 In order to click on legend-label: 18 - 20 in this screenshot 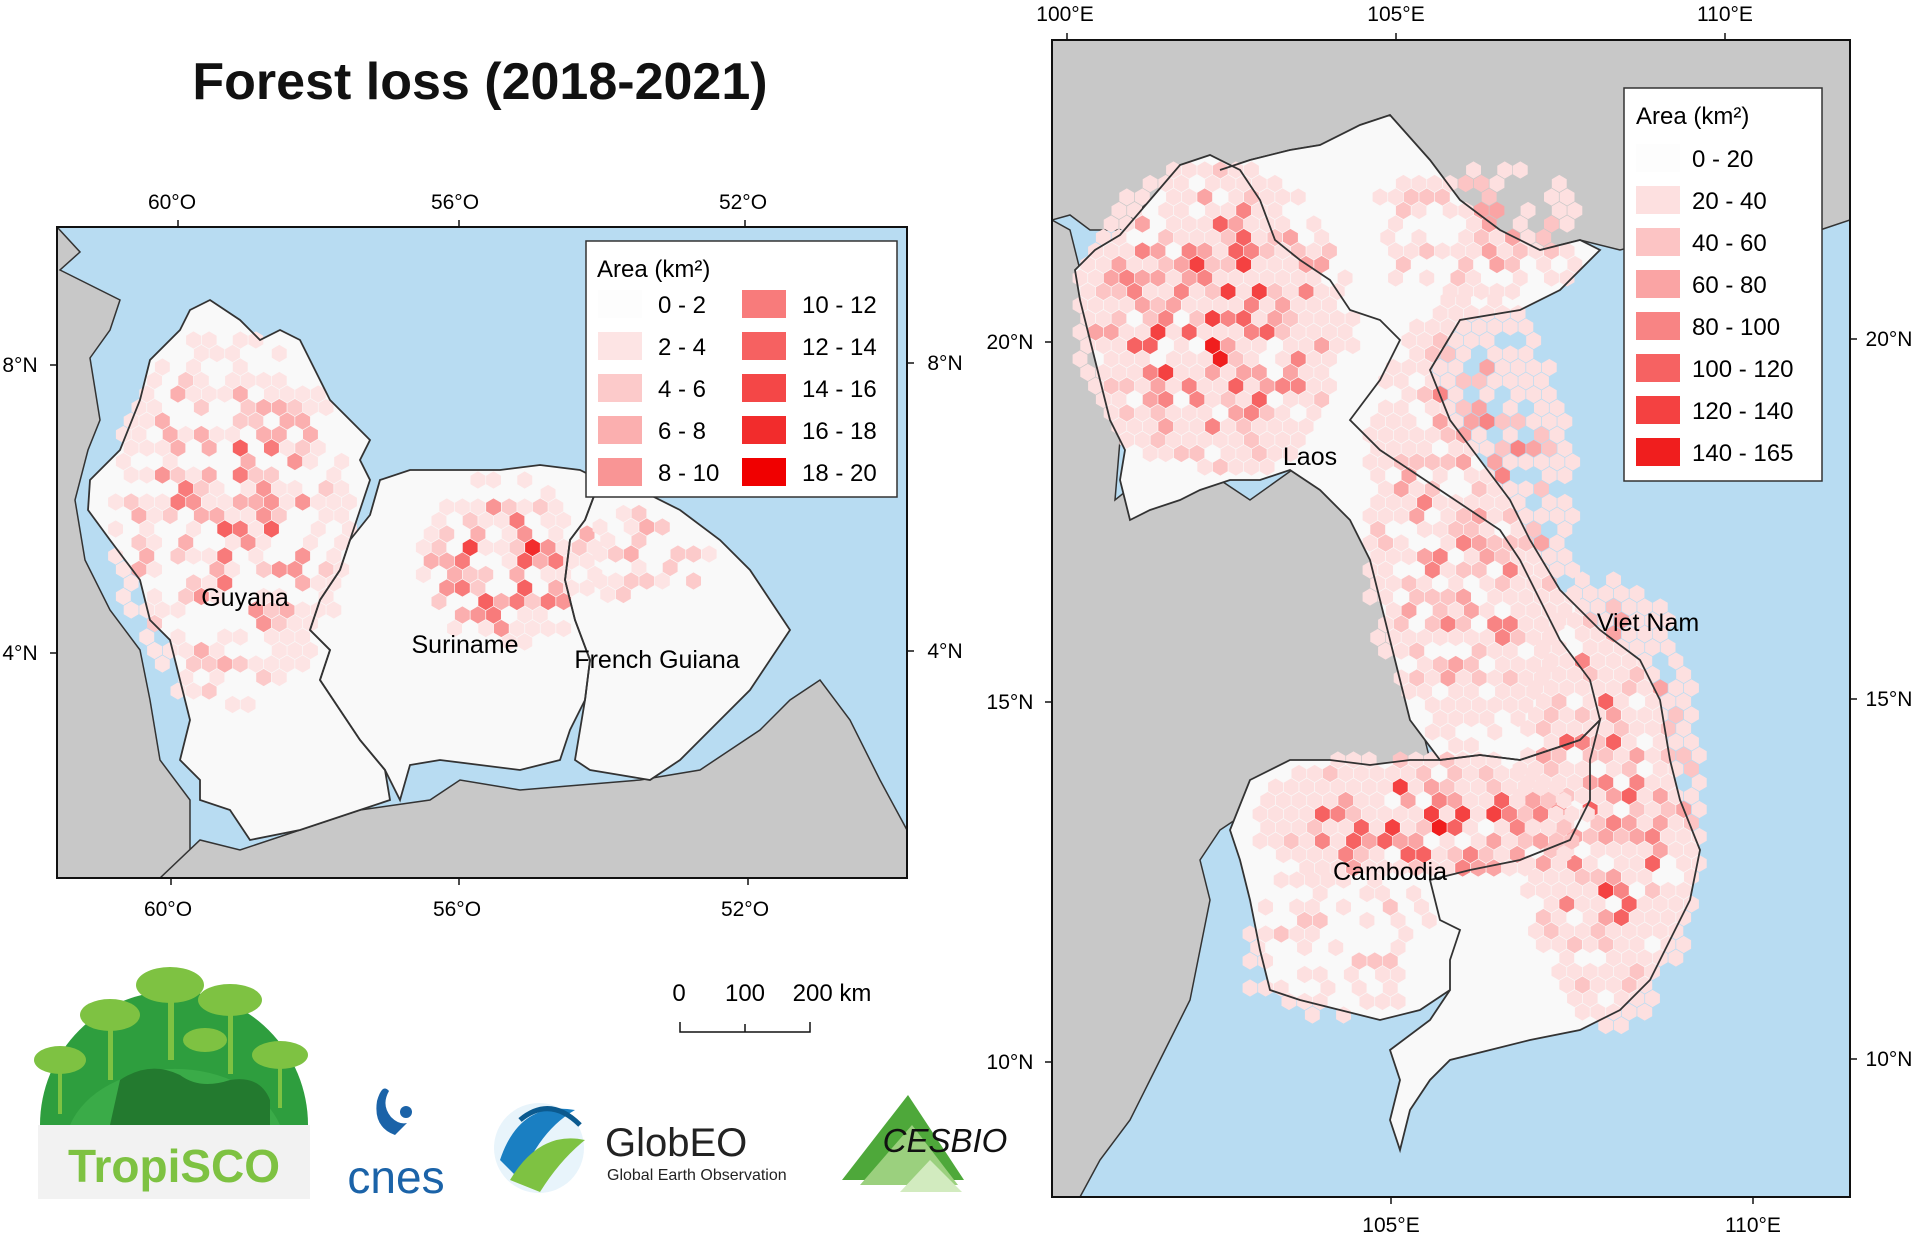, I will do `click(839, 473)`.